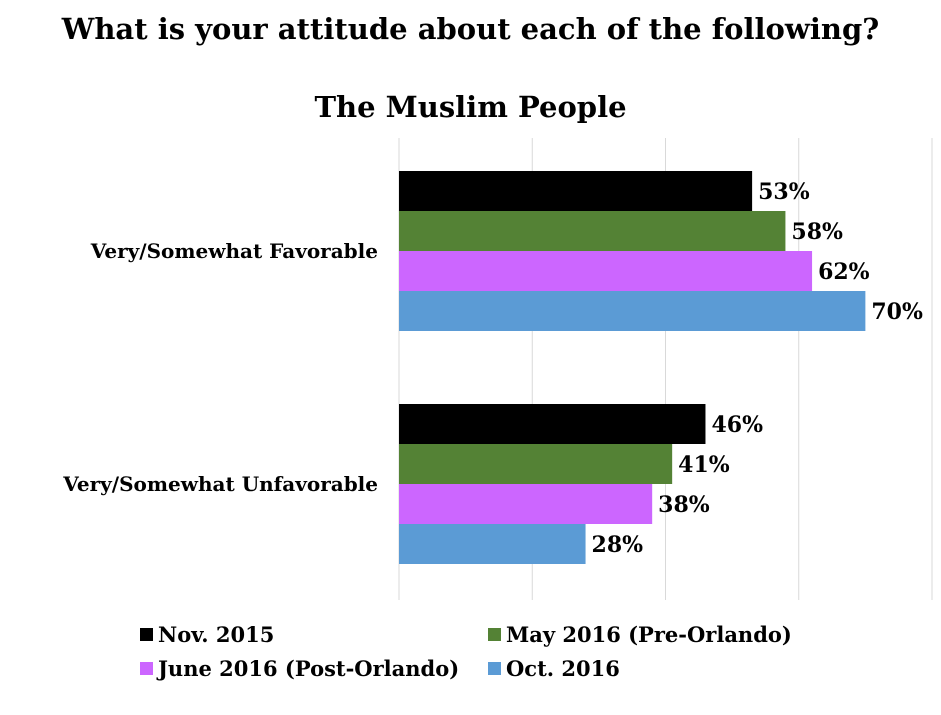 This screenshot has height=715, width=941. Describe the element at coordinates (618, 545) in the screenshot. I see `data-label: 28%` at that location.